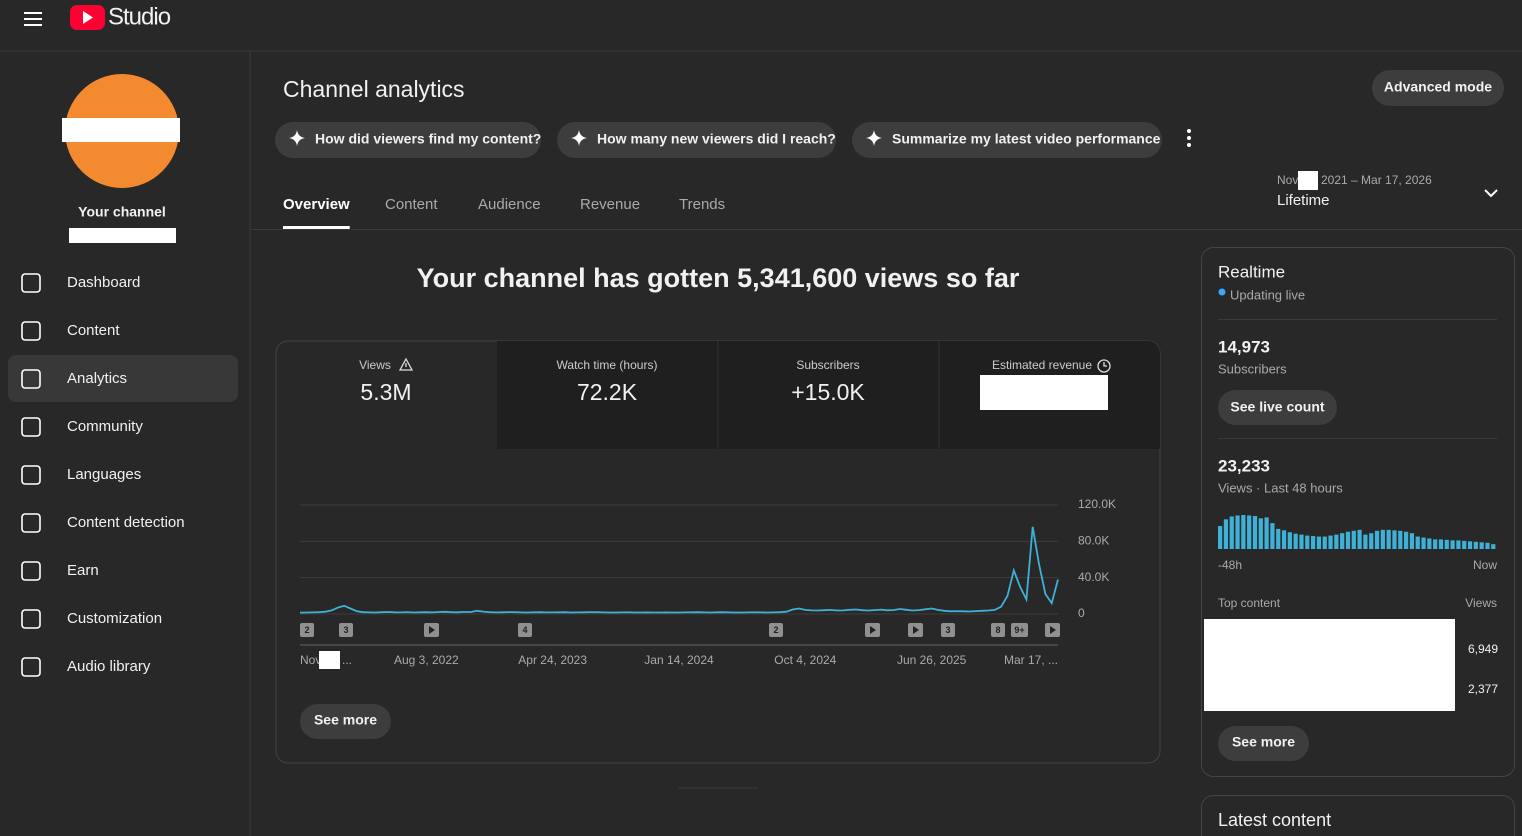 This screenshot has width=1522, height=836. I want to click on chart-marker: 4, so click(525, 630).